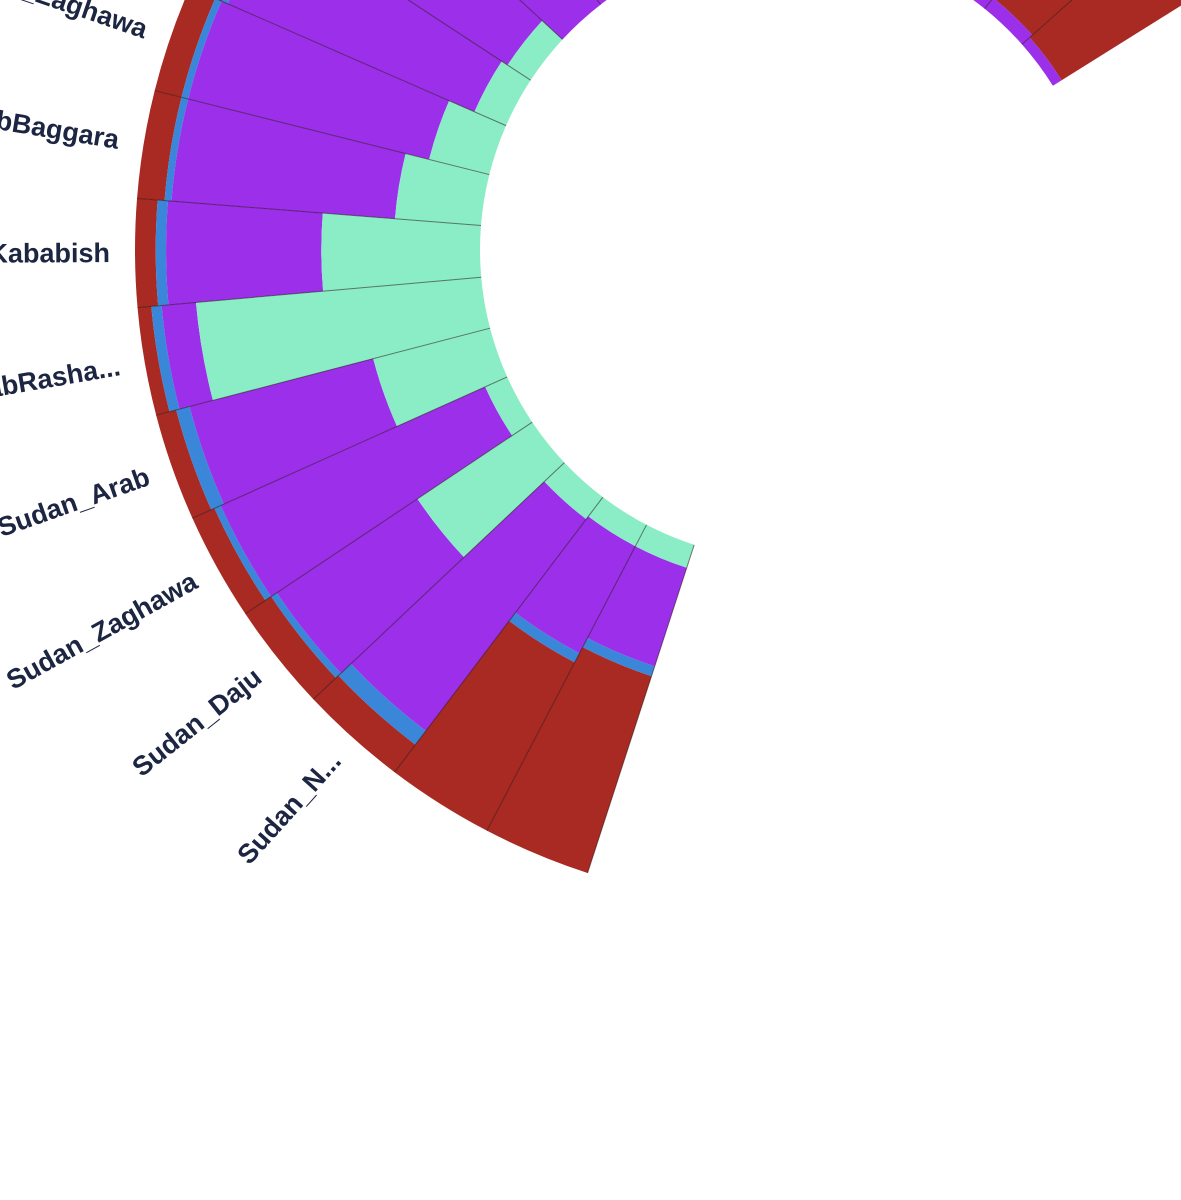 This screenshot has width=1181, height=1200. I want to click on population-label: ...udan_ArabBaggara, so click(61, 118).